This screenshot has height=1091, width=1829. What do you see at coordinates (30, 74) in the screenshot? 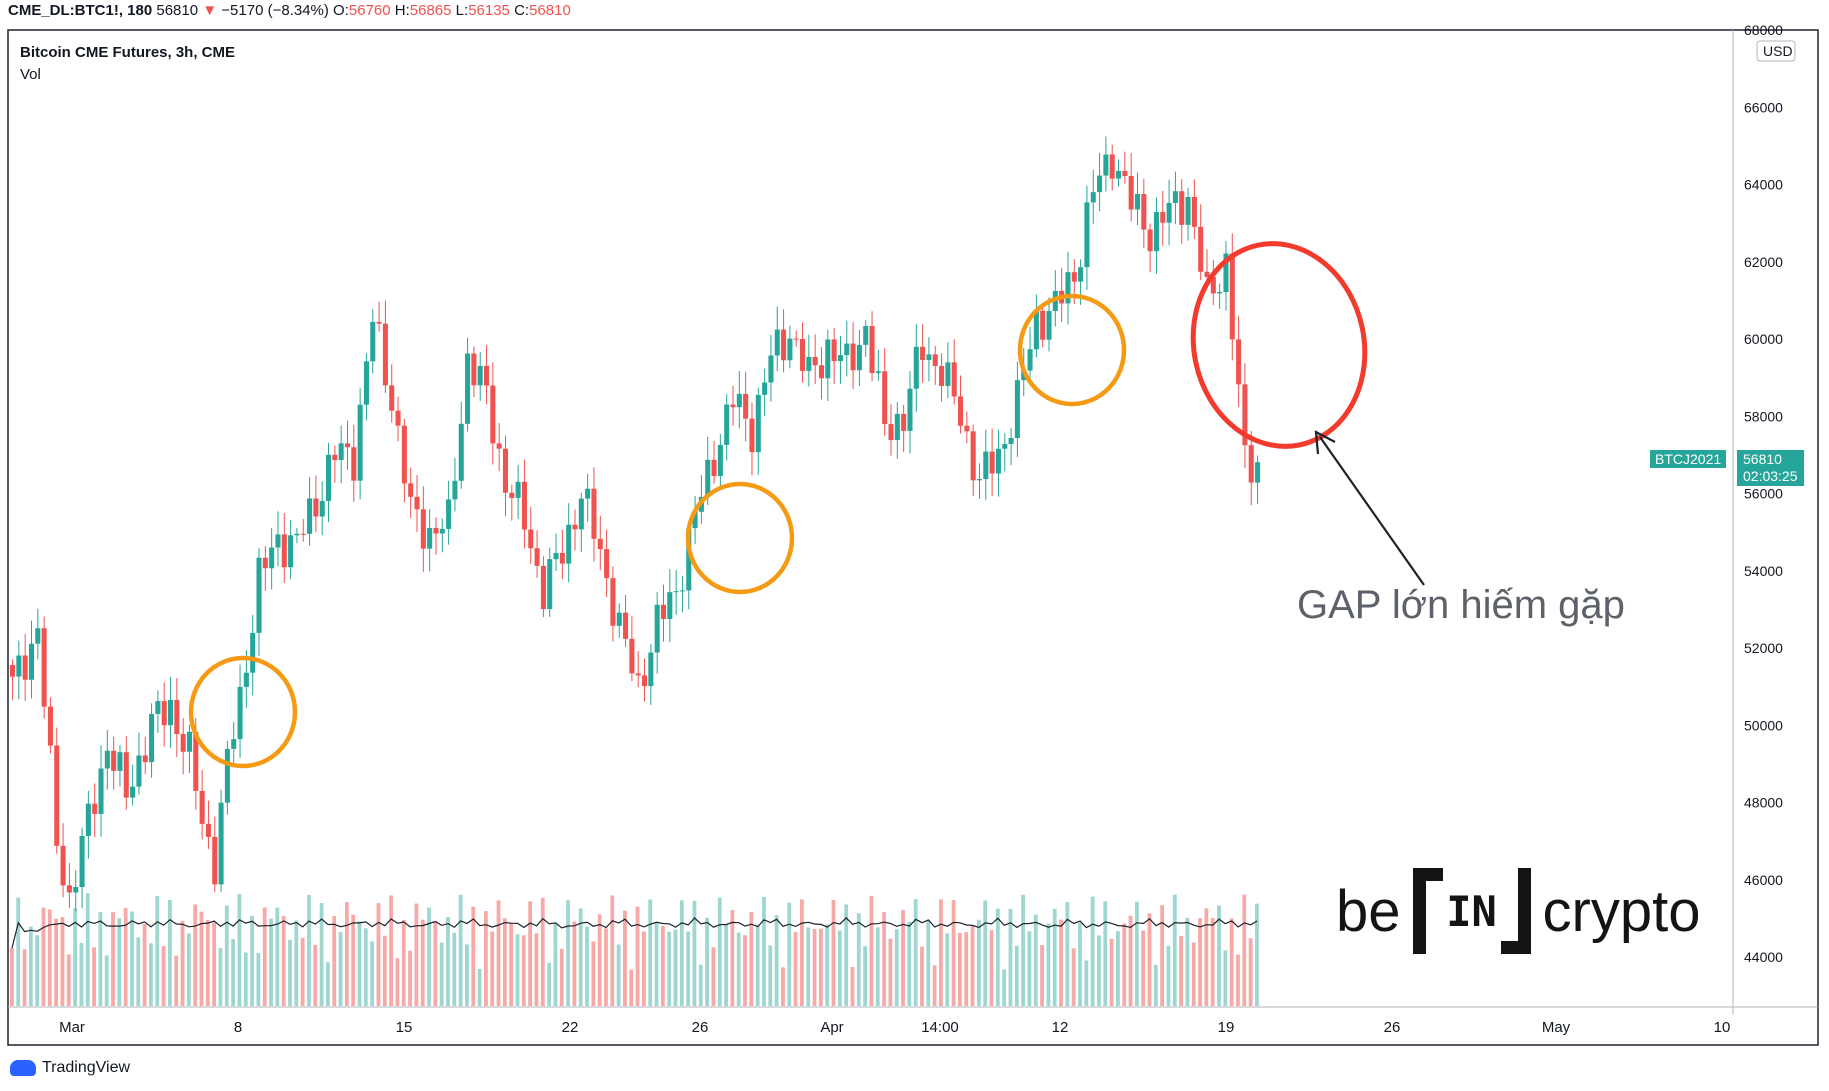
I see `volume-legend: Vol` at bounding box center [30, 74].